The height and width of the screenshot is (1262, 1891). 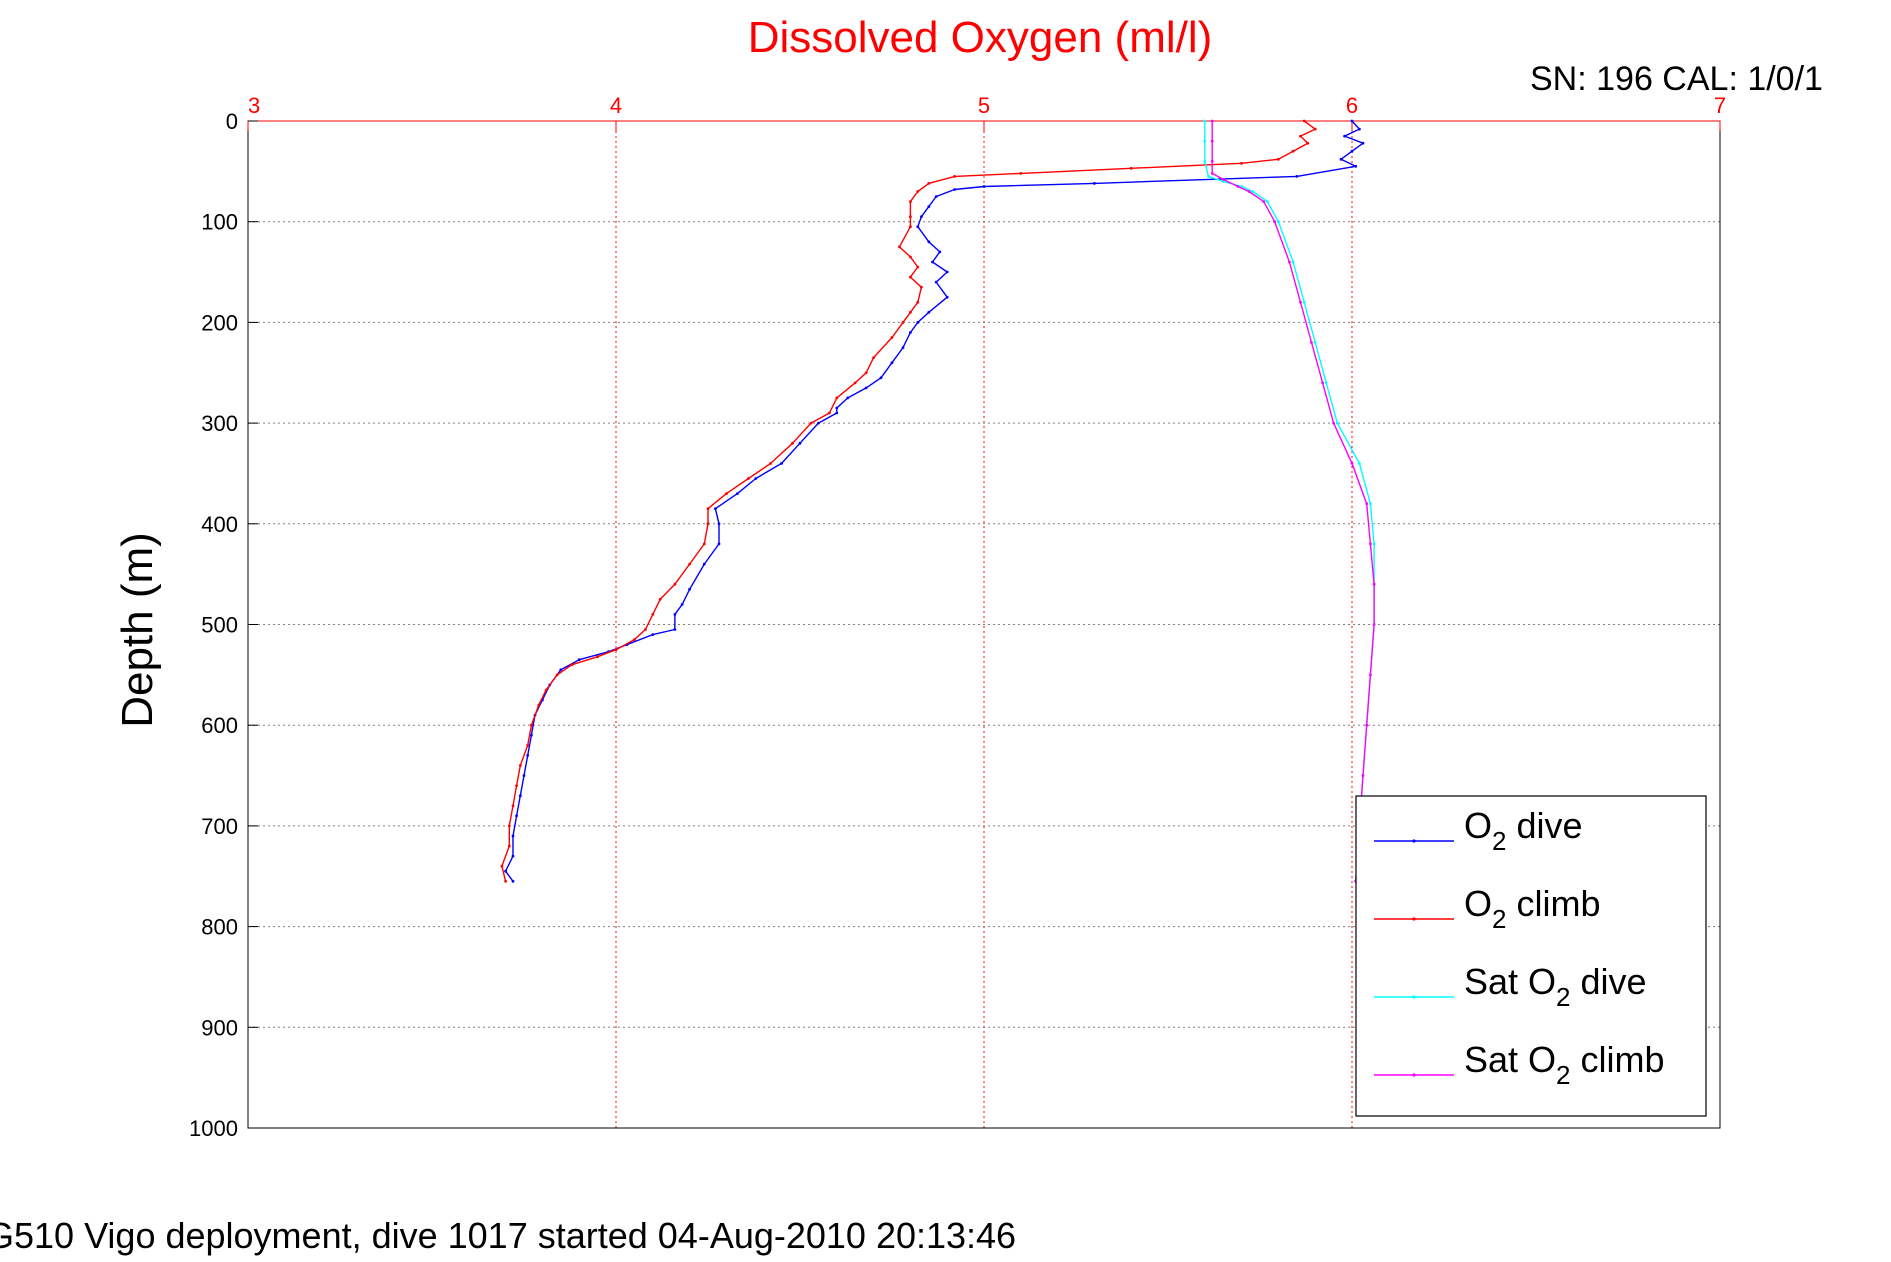 I want to click on y-tick-label-4: 400, so click(x=219, y=524).